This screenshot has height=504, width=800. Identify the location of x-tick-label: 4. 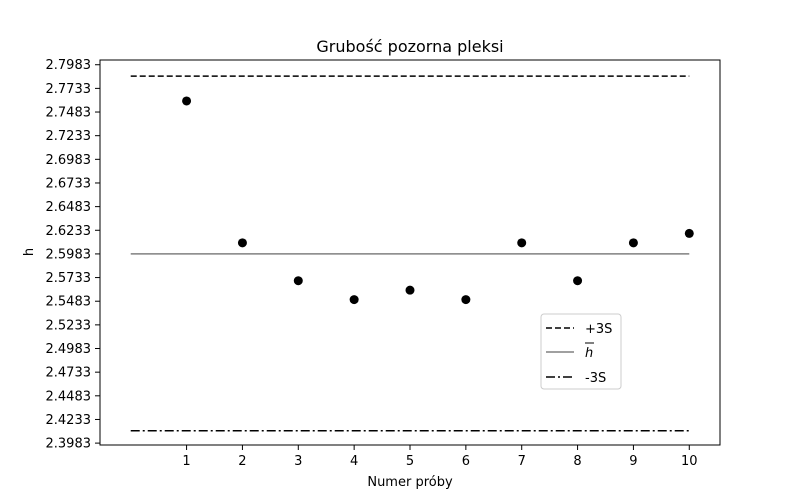
(354, 461).